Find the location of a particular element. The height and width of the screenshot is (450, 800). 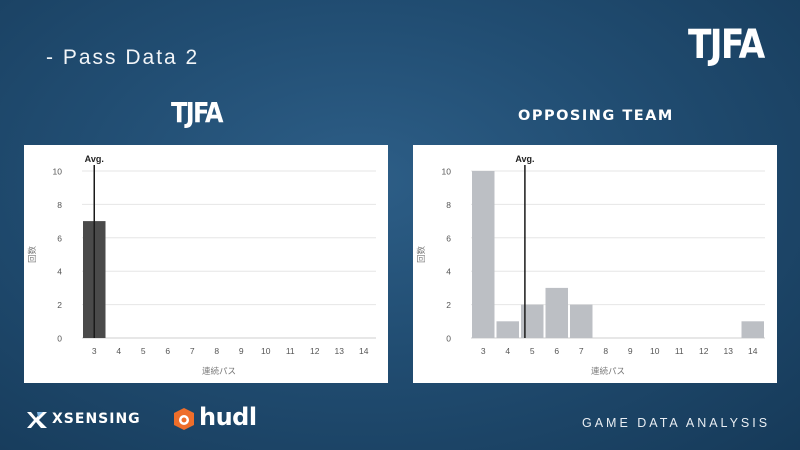

hudl-logo-icon is located at coordinates (184, 419).